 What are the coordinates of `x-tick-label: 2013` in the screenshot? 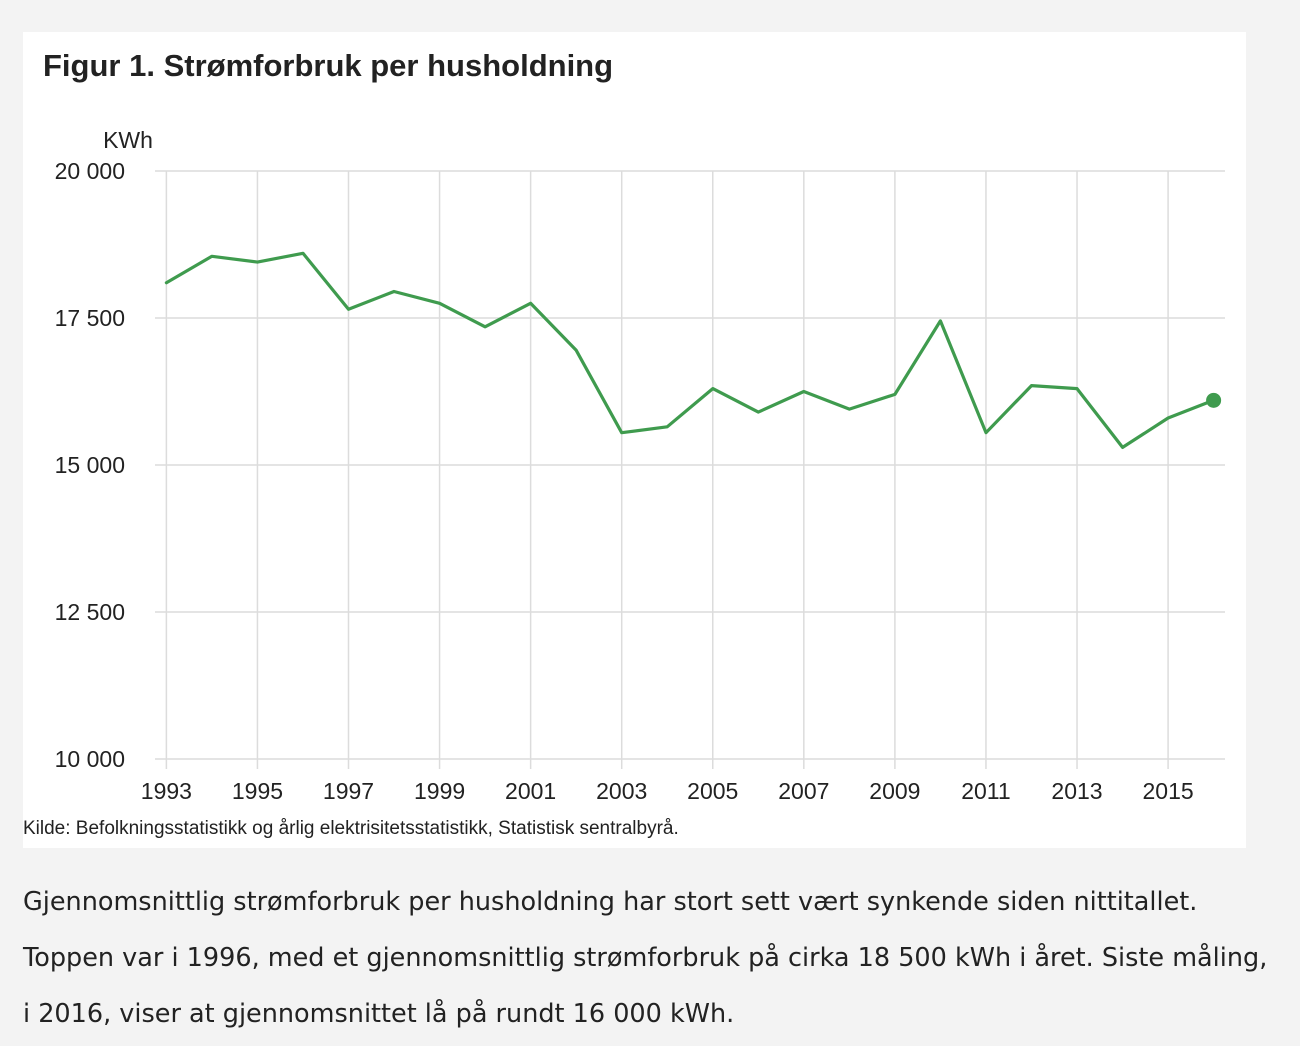 It's located at (1076, 791).